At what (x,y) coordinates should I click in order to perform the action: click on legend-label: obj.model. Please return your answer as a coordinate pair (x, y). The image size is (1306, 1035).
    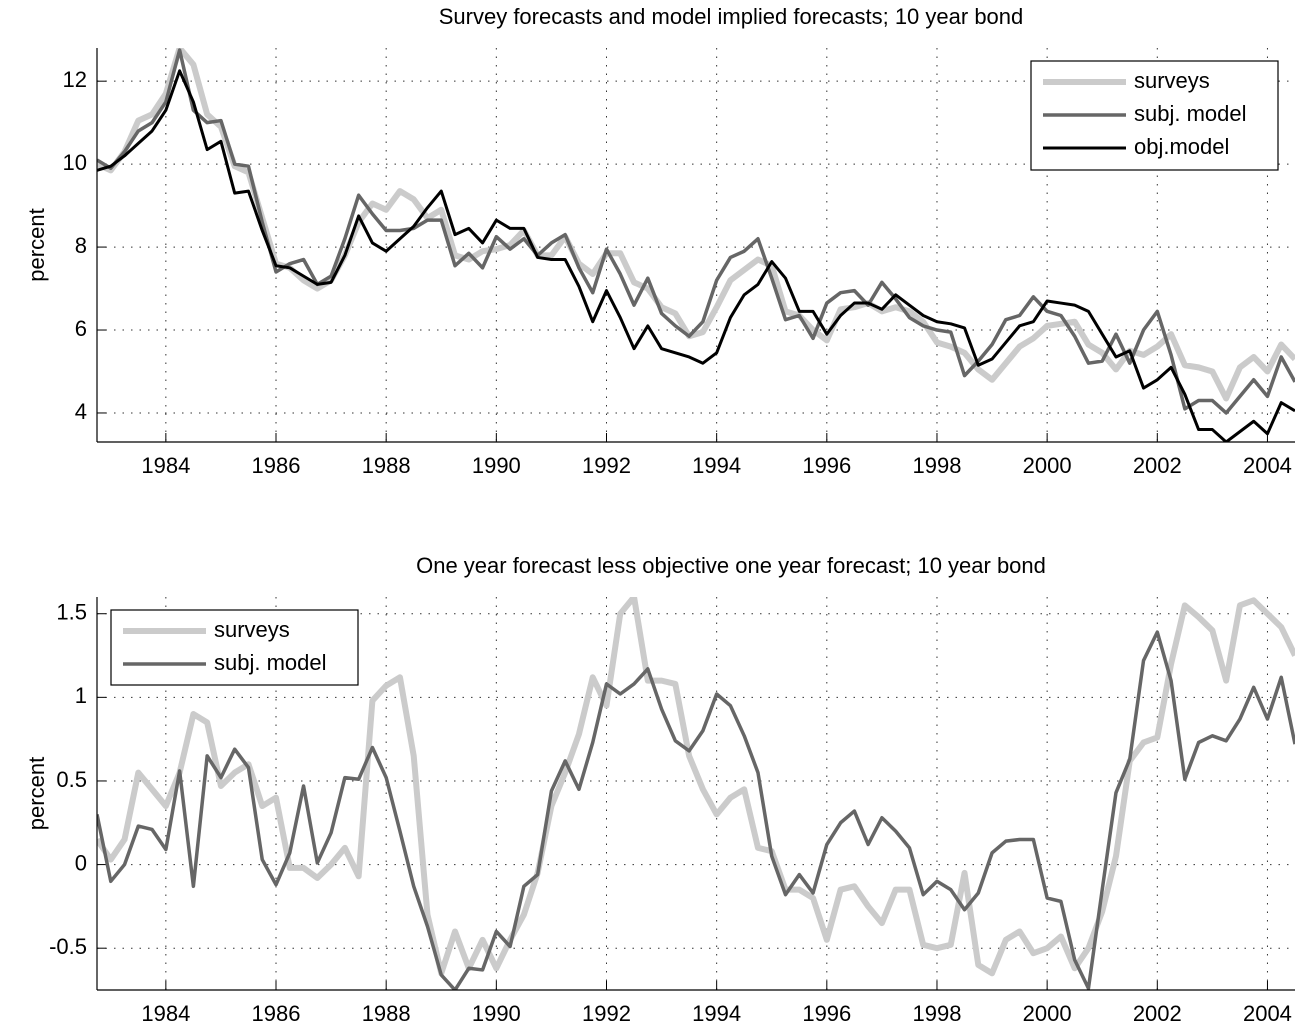
    Looking at the image, I should click on (1181, 146).